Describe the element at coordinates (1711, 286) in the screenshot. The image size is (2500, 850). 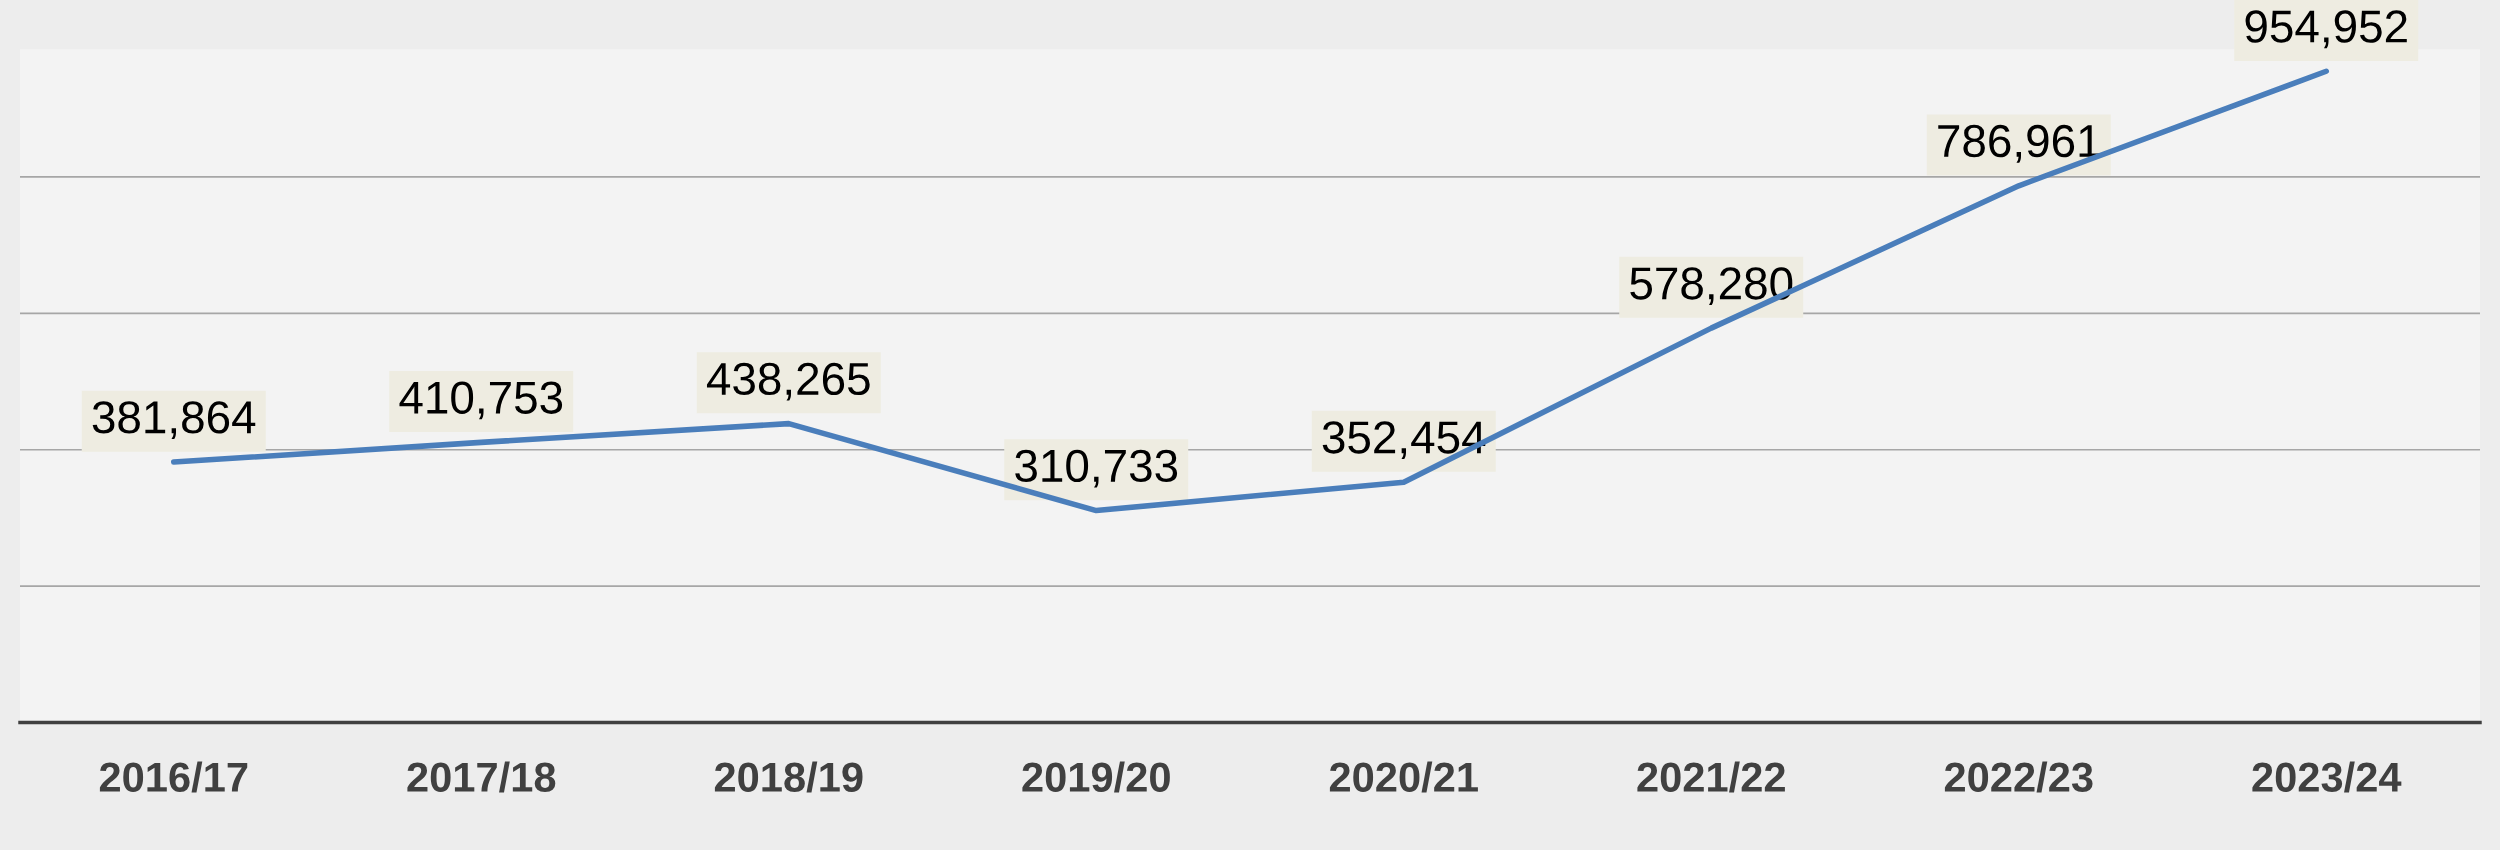
I see `data-label: 578,280` at that location.